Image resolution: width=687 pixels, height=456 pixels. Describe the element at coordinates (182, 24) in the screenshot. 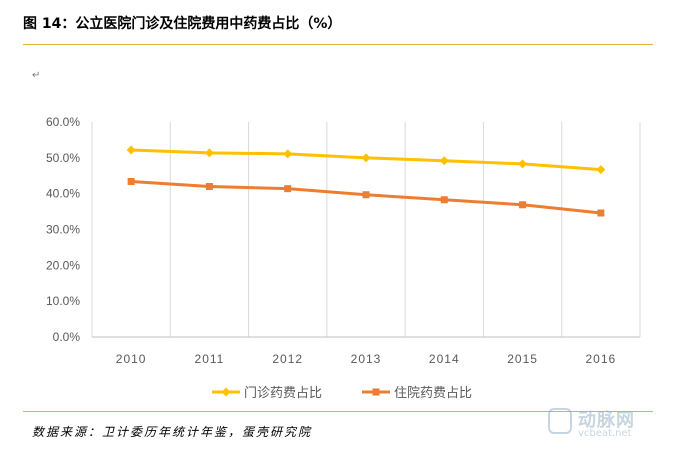

I see `figure-title: 图 14：公立医院门诊及住院费用中药费占比（%）` at that location.